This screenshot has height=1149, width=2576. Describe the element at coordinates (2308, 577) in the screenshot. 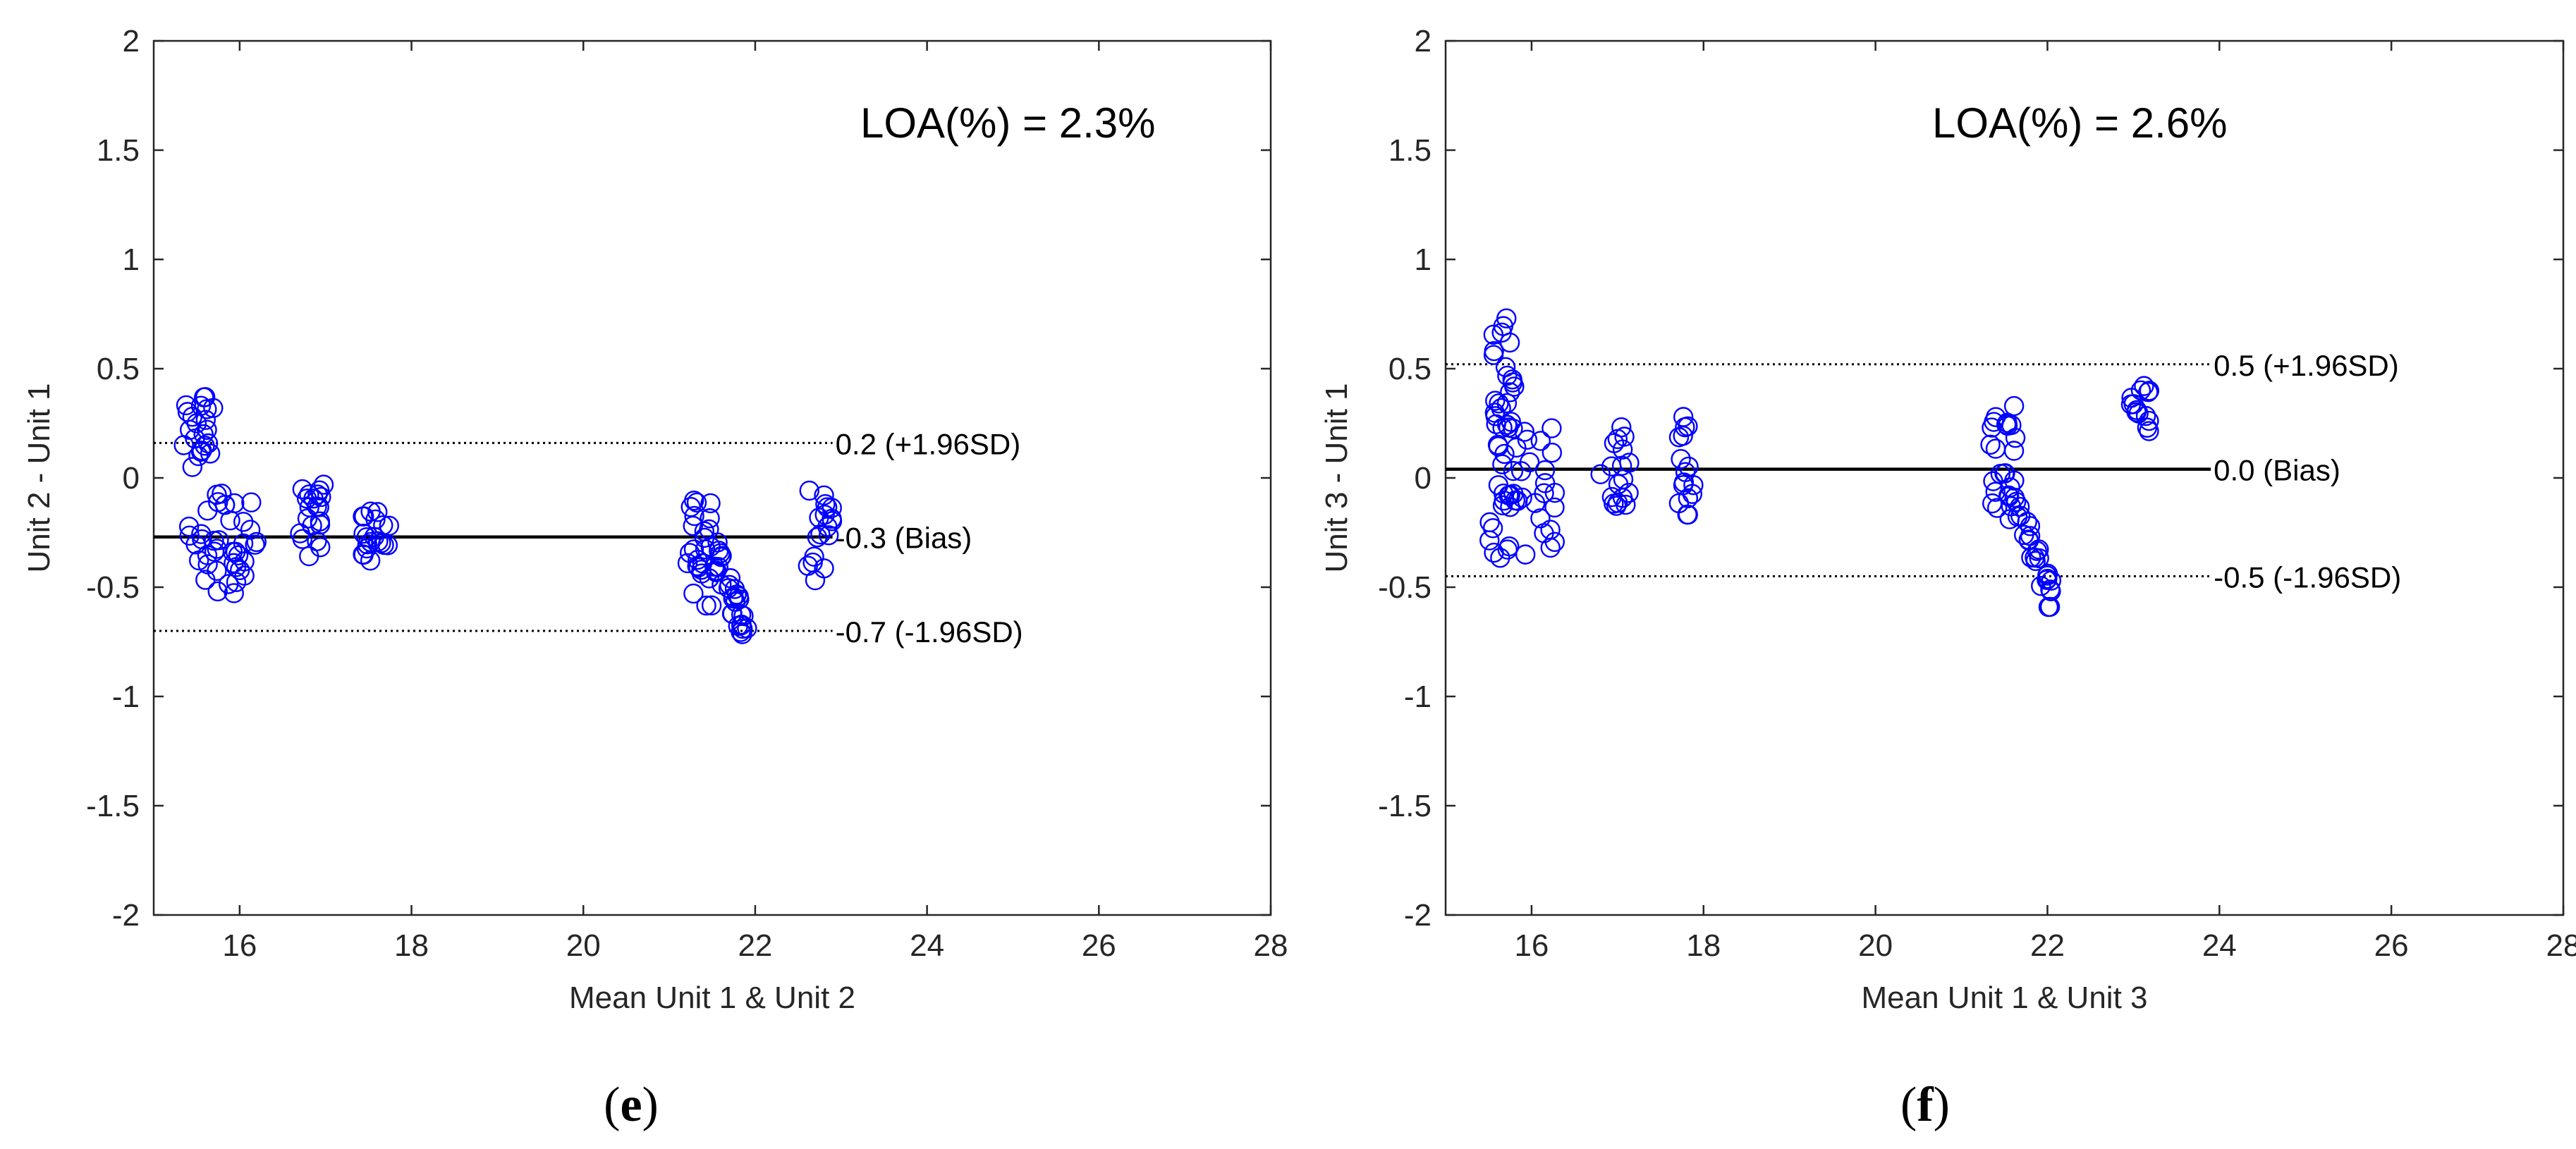

I see `lower-line-label: -0.5 (-1.96SD)` at that location.